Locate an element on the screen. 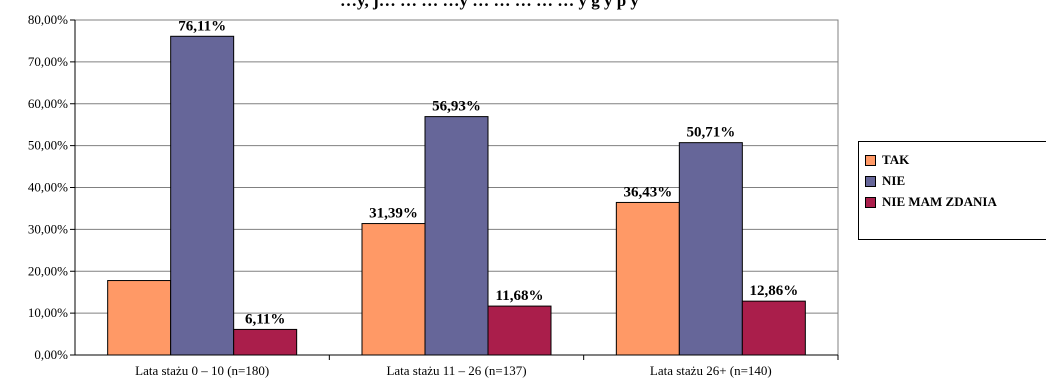 This screenshot has height=383, width=1046. x-tick-label: Lata stażu 11 – 26 (n=137) is located at coordinates (456, 370).